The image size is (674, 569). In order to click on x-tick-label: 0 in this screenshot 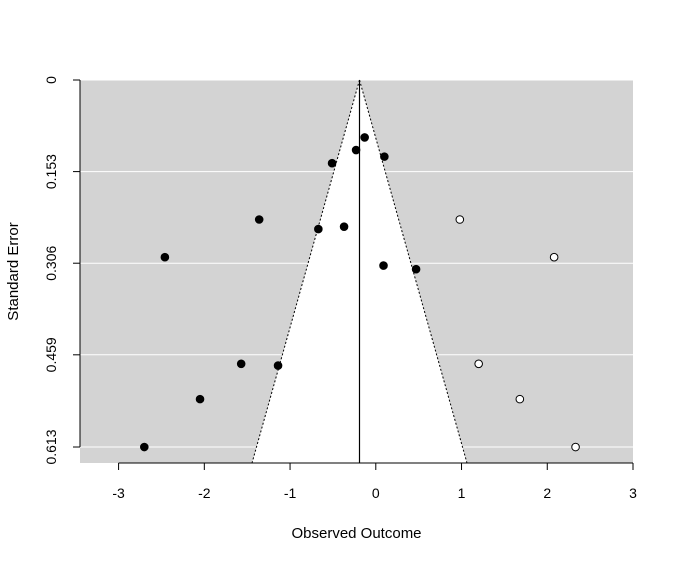, I will do `click(376, 493)`.